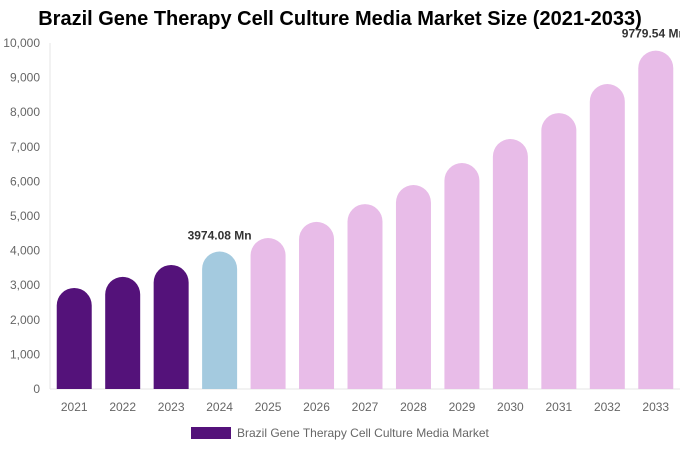  I want to click on y-tick-label: 1,000, so click(25, 354).